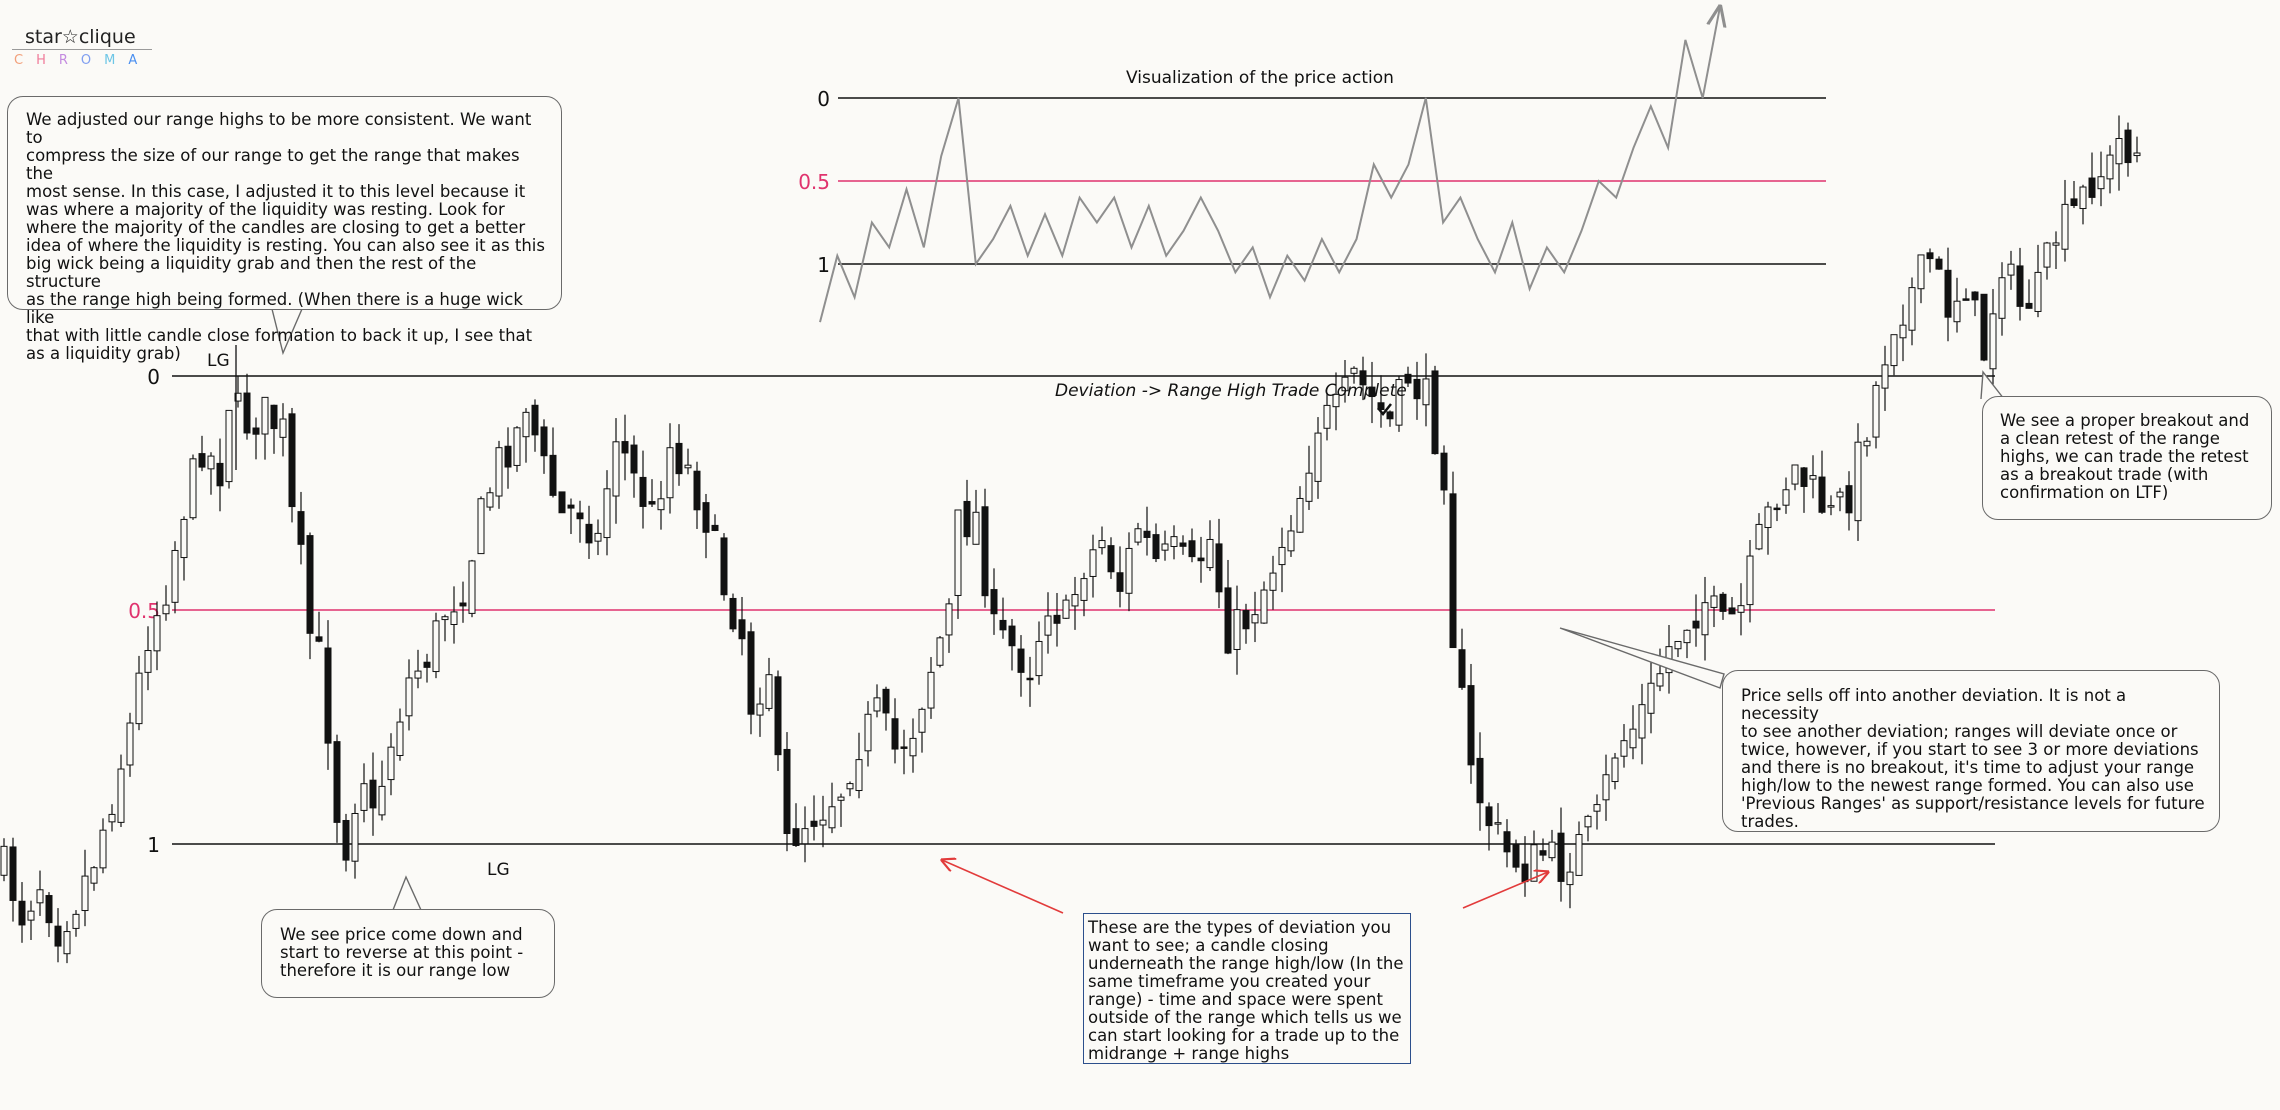 Image resolution: width=2280 pixels, height=1110 pixels. I want to click on inset-zigzag-line, so click(1269, 165).